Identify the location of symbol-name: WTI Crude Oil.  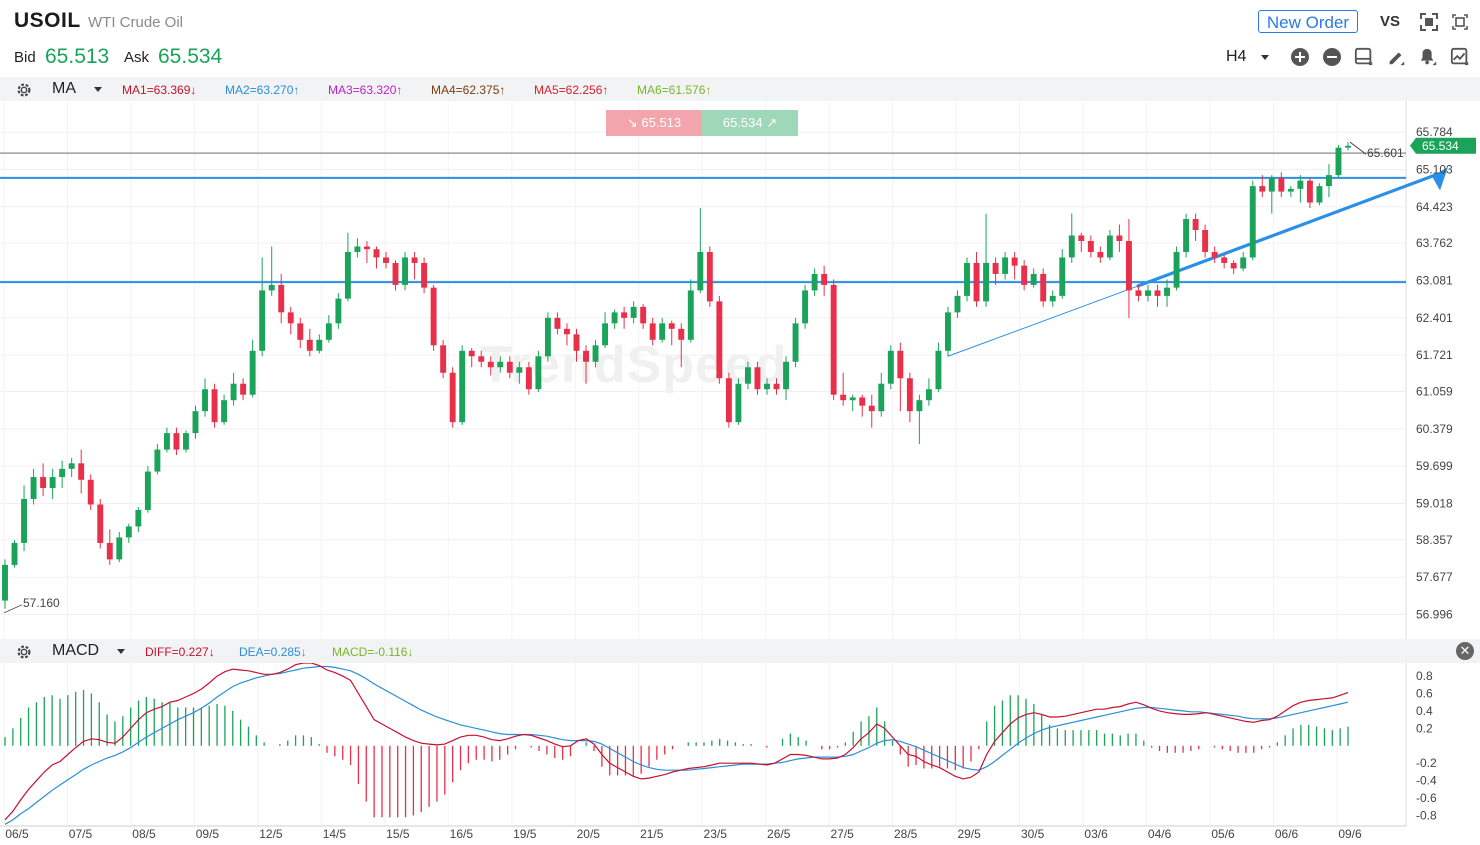
(136, 22).